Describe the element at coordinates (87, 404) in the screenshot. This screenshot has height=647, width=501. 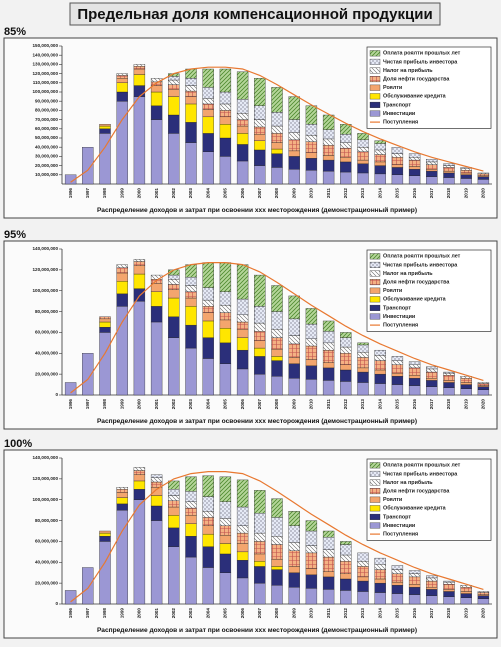
I see `x-tick-label: 1997` at that location.